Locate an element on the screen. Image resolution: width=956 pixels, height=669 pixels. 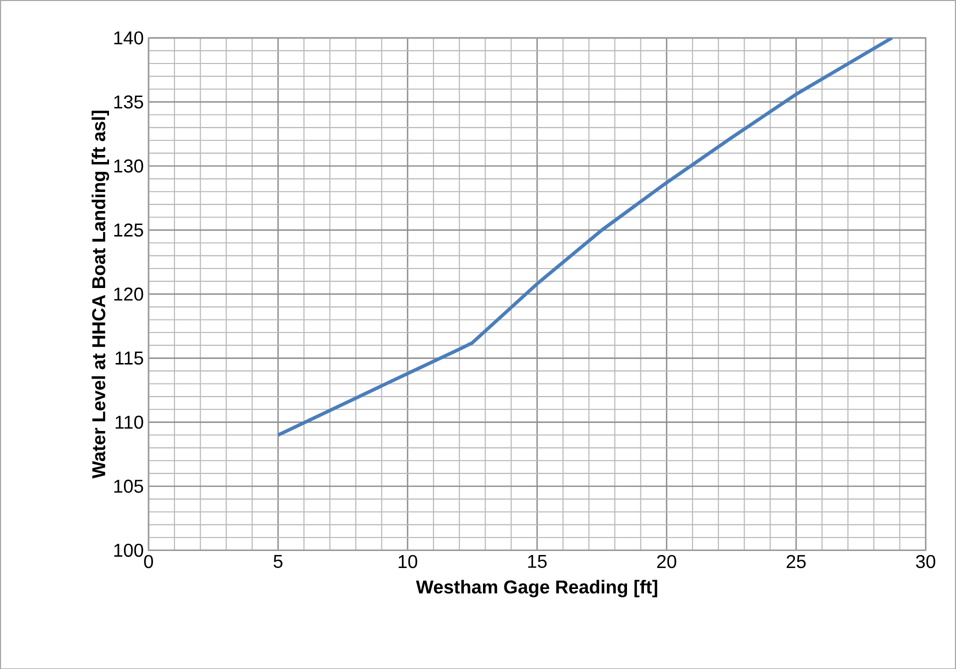
x-tick-label: 0 is located at coordinates (149, 561).